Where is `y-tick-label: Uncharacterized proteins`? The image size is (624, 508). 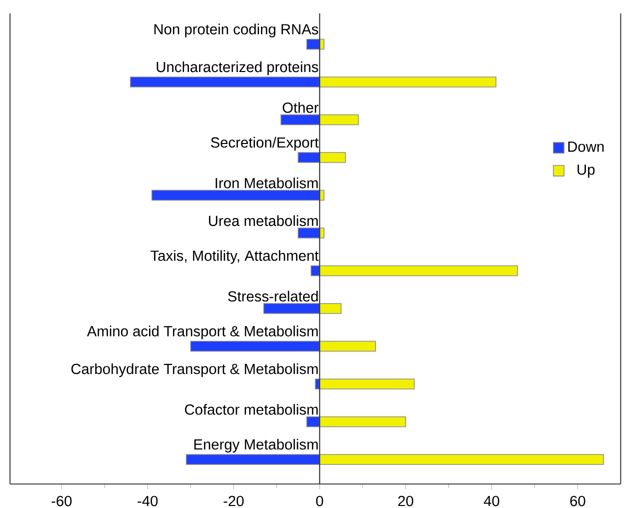
y-tick-label: Uncharacterized proteins is located at coordinates (237, 68).